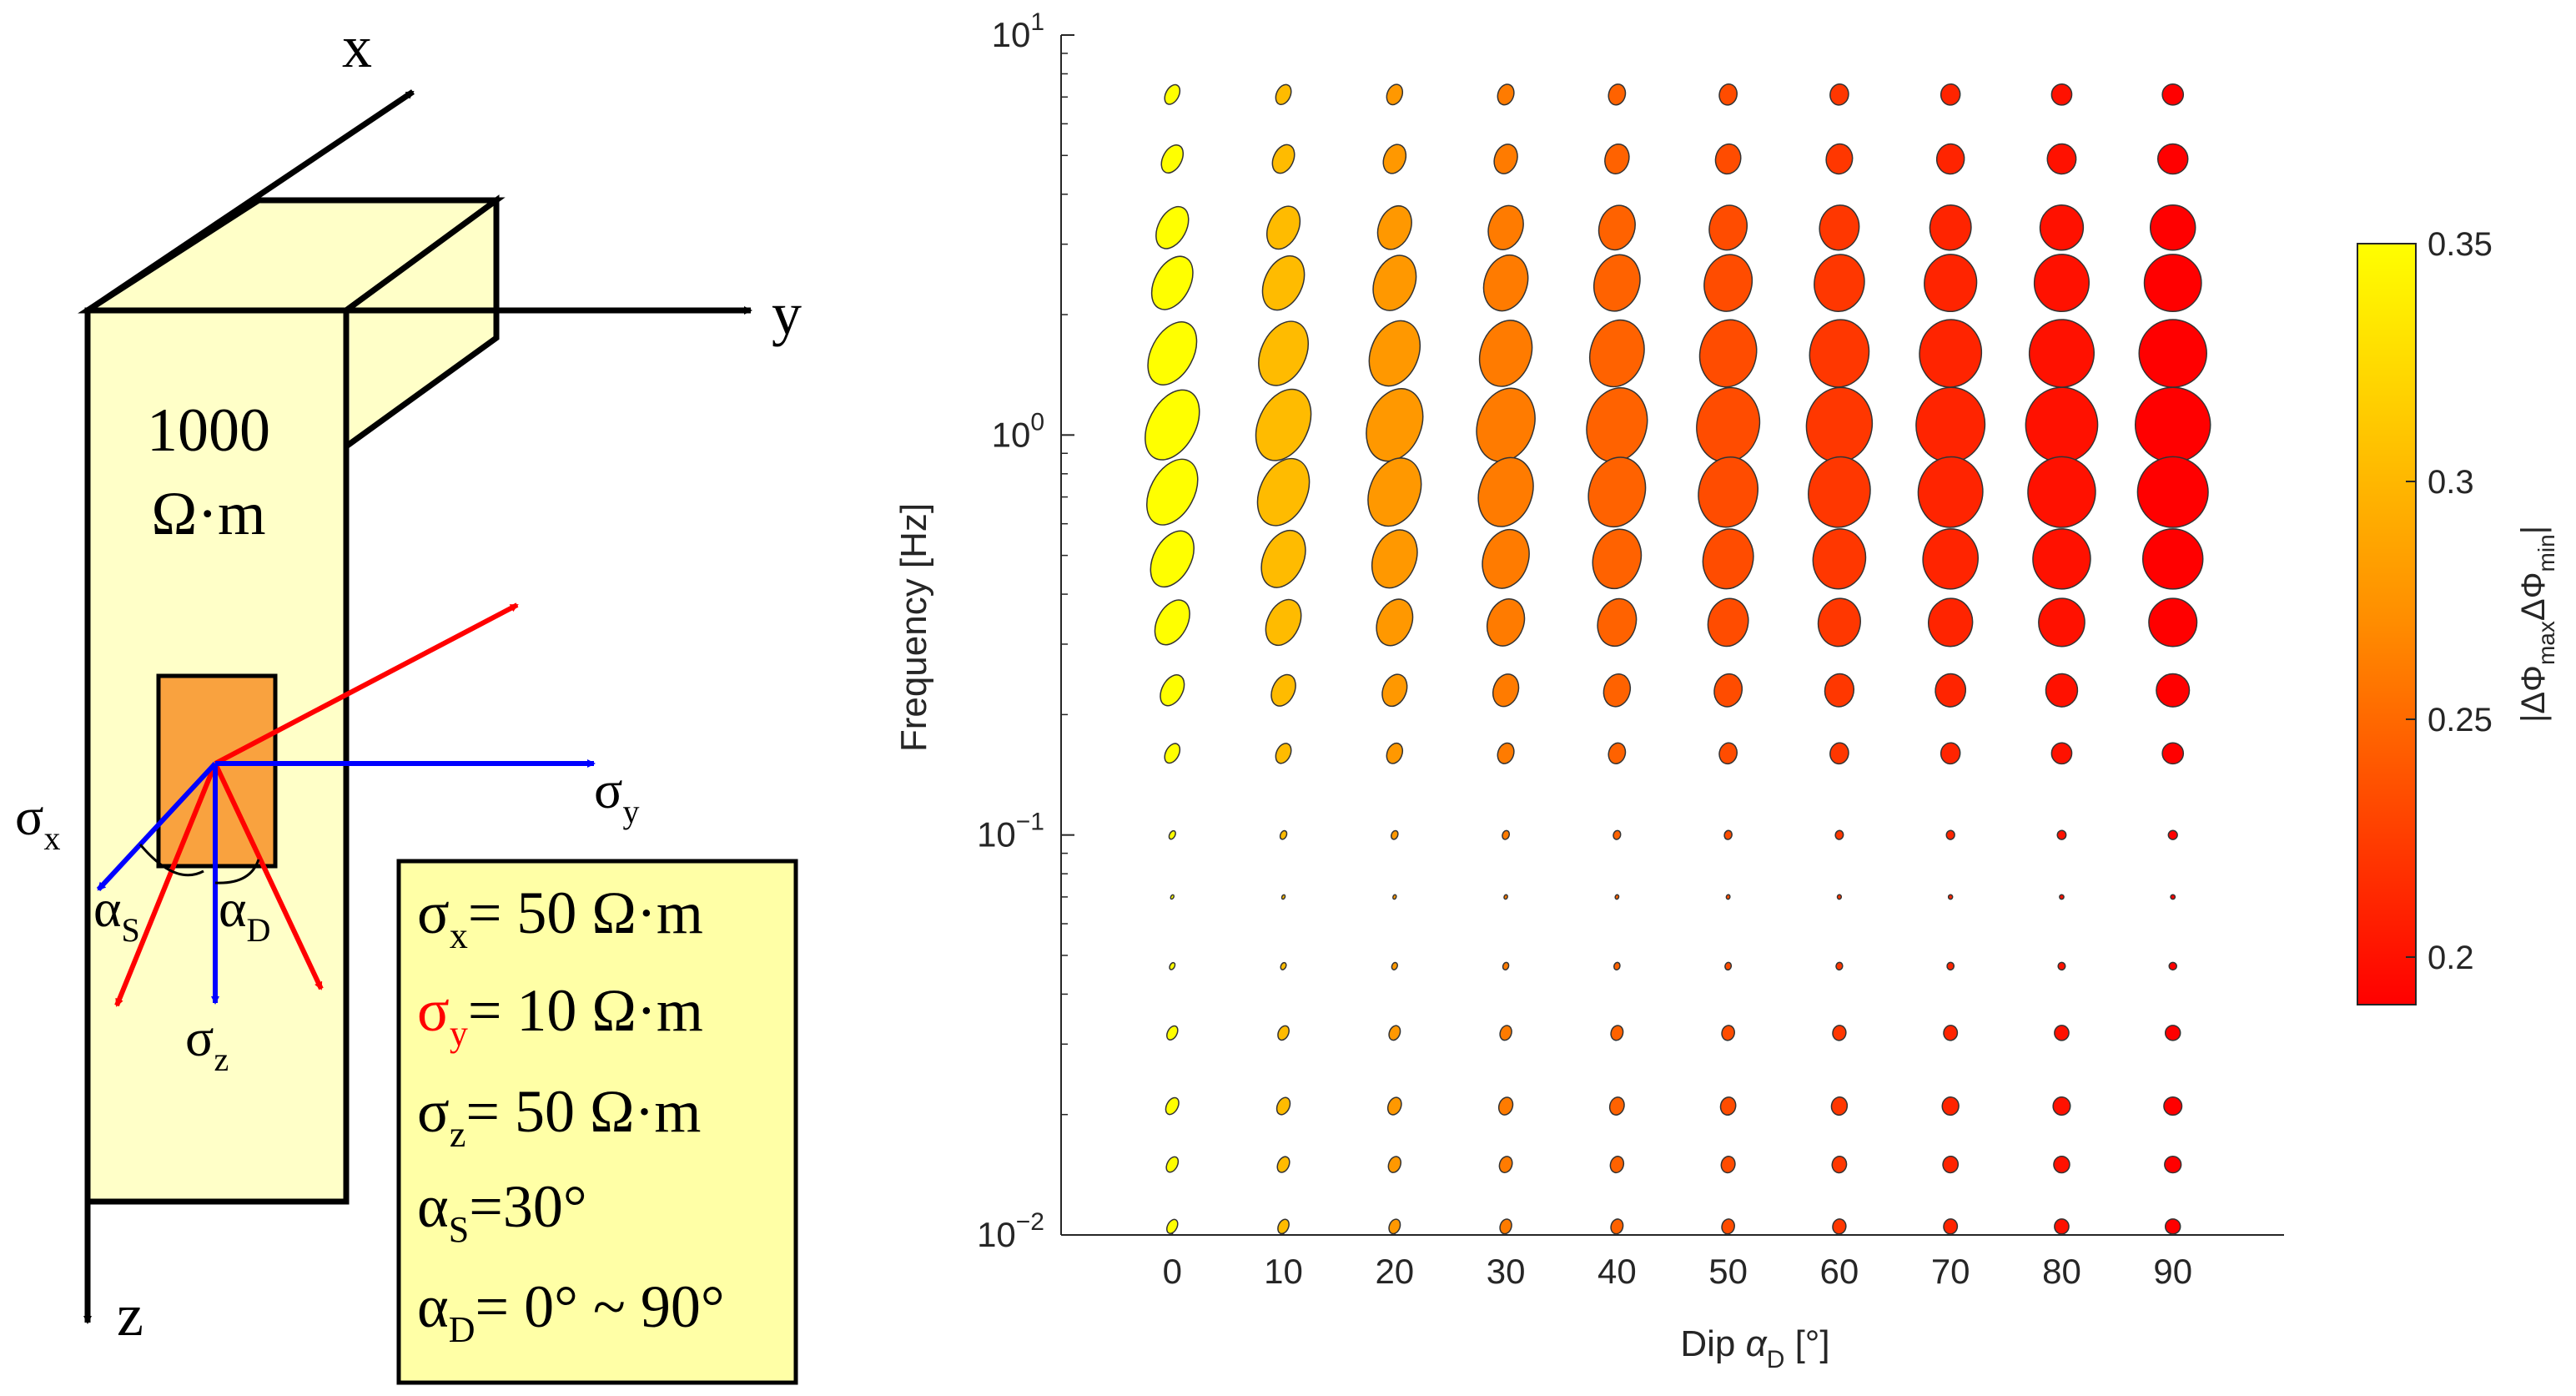 The image size is (2576, 1396). I want to click on x-tick-label: 60, so click(1839, 1272).